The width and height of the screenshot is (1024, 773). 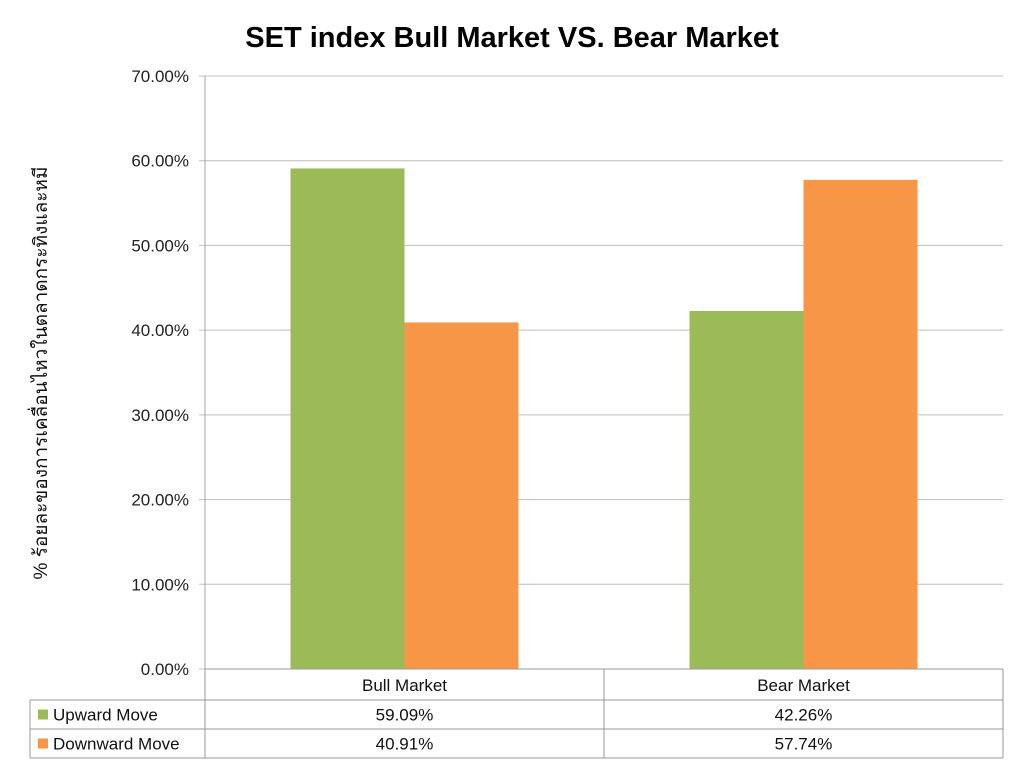 I want to click on legend-entry: Upward Move, so click(x=105, y=715).